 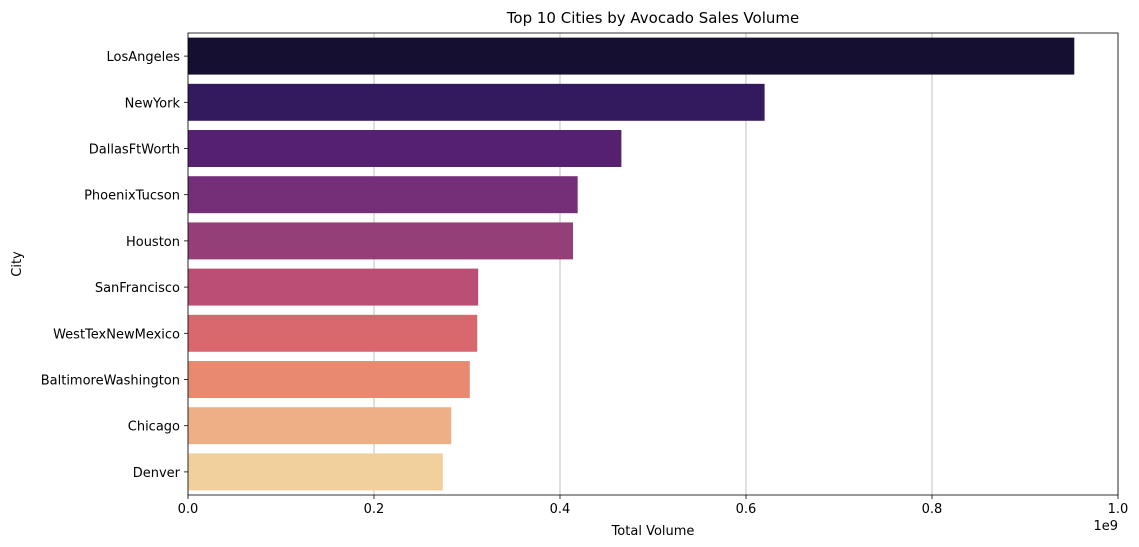 What do you see at coordinates (1118, 509) in the screenshot?
I see `x-tick-label: 1.0` at bounding box center [1118, 509].